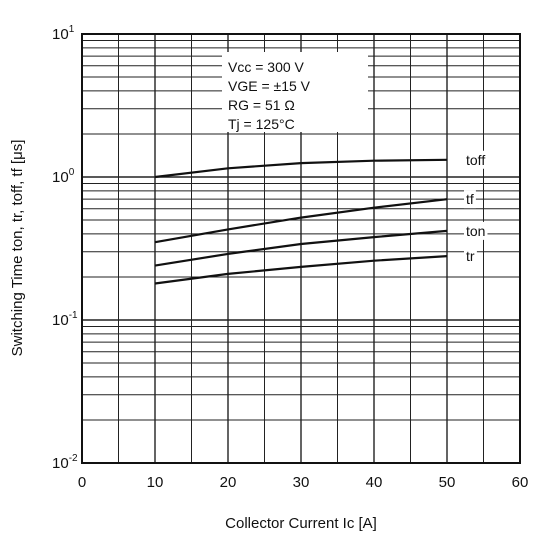  What do you see at coordinates (65, 462) in the screenshot?
I see `y-tick-label: 10⁻²` at bounding box center [65, 462].